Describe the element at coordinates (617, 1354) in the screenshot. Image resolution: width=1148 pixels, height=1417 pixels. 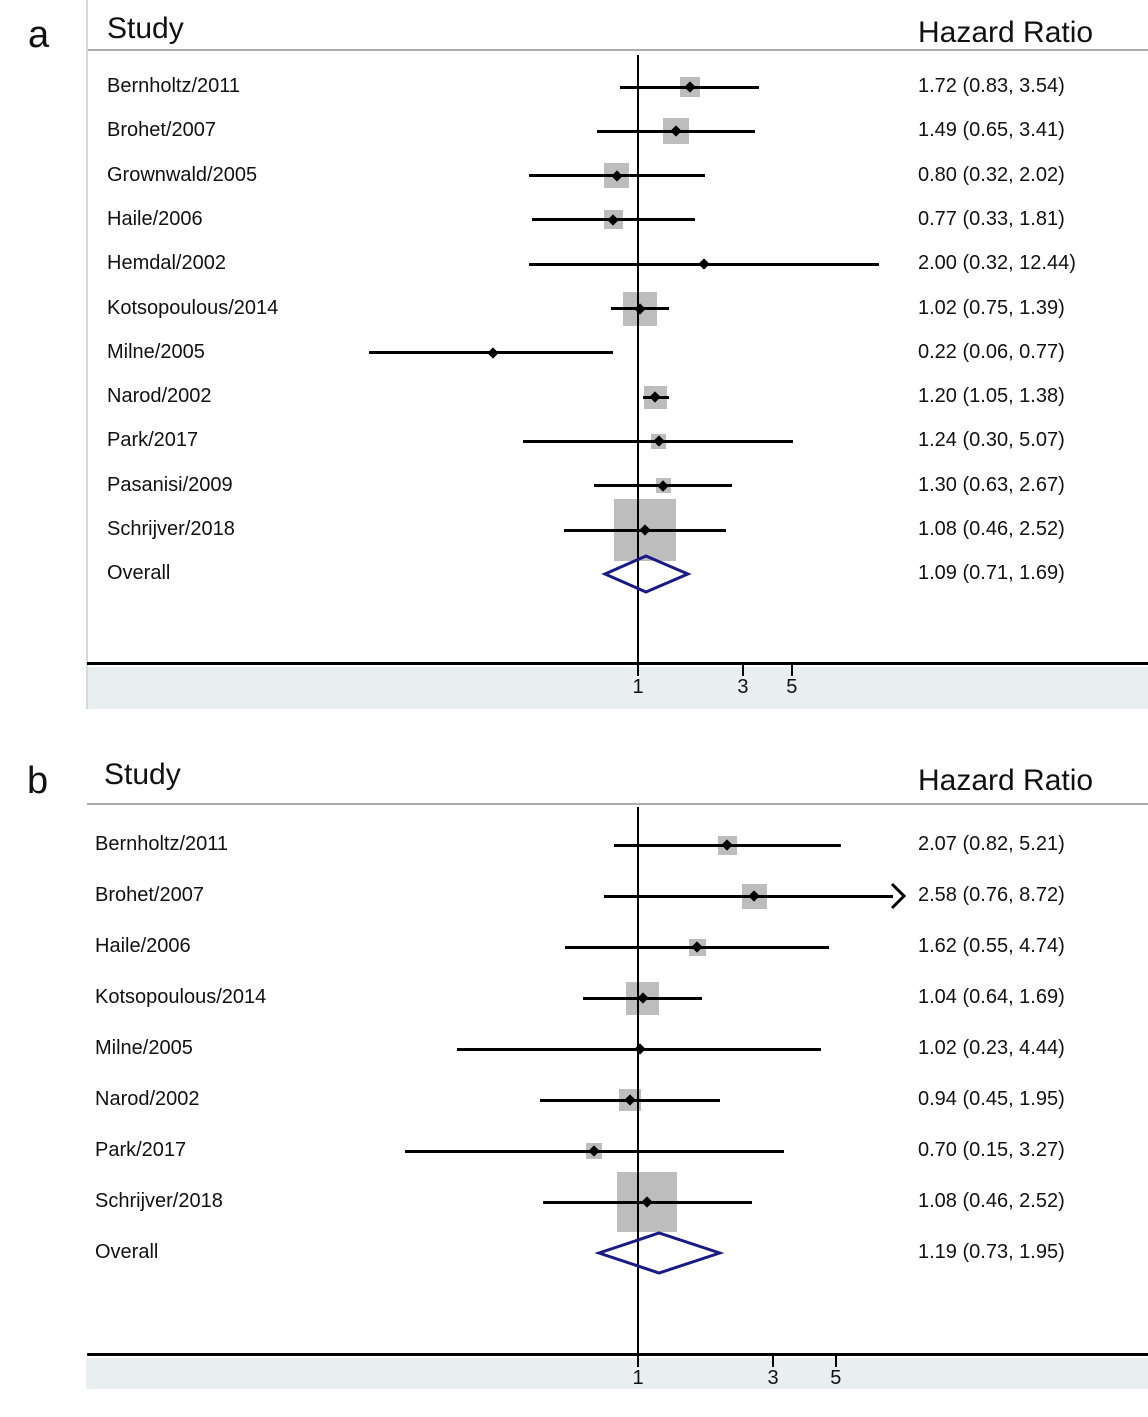
I see `x-axis-line` at that location.